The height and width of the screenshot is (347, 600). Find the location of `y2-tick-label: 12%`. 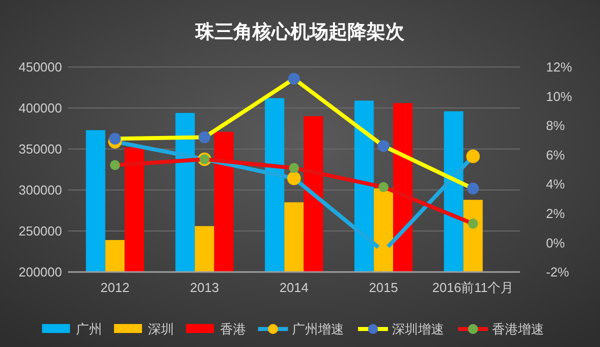

y2-tick-label: 12% is located at coordinates (559, 67).